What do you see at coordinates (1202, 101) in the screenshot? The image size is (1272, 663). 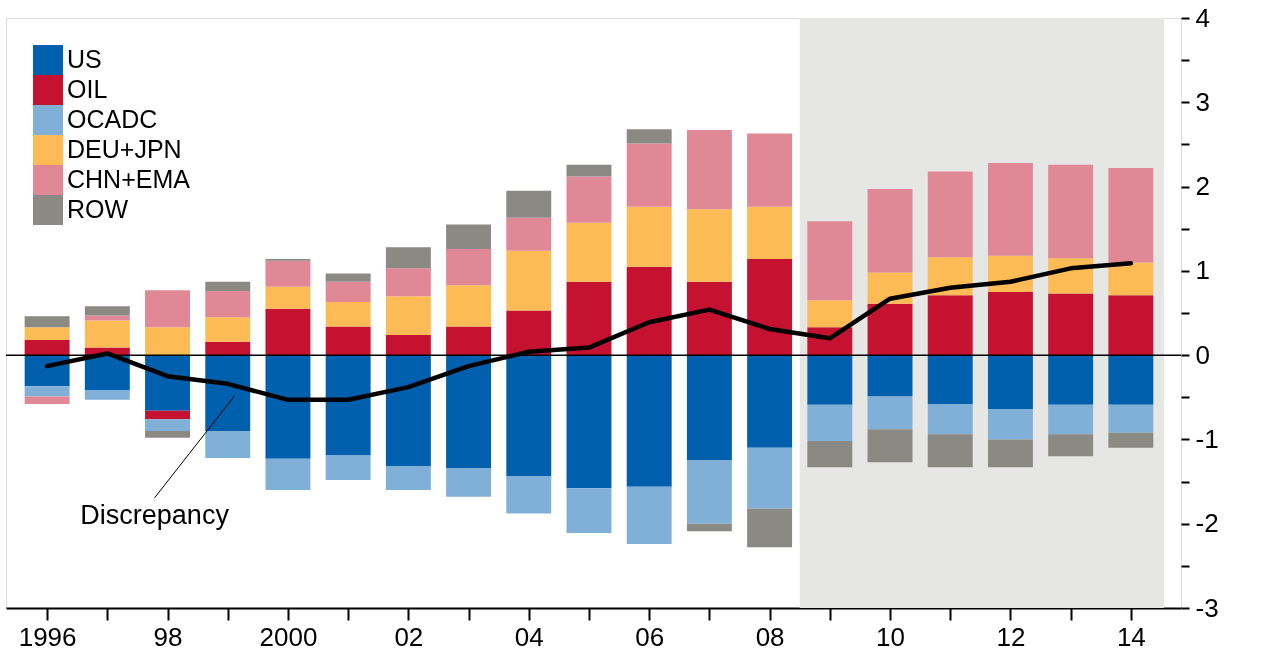 I see `y-tick-label: 3` at bounding box center [1202, 101].